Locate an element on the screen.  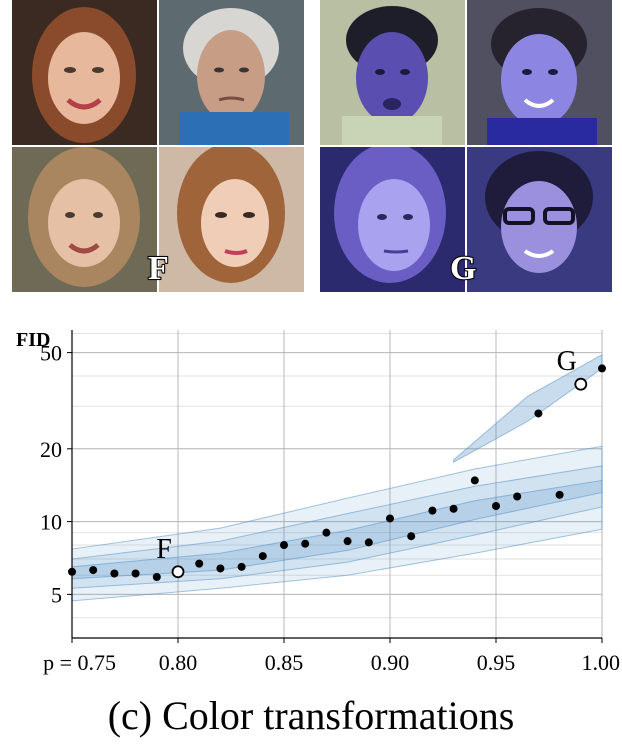
y-tick-label: 20 is located at coordinates (51, 449).